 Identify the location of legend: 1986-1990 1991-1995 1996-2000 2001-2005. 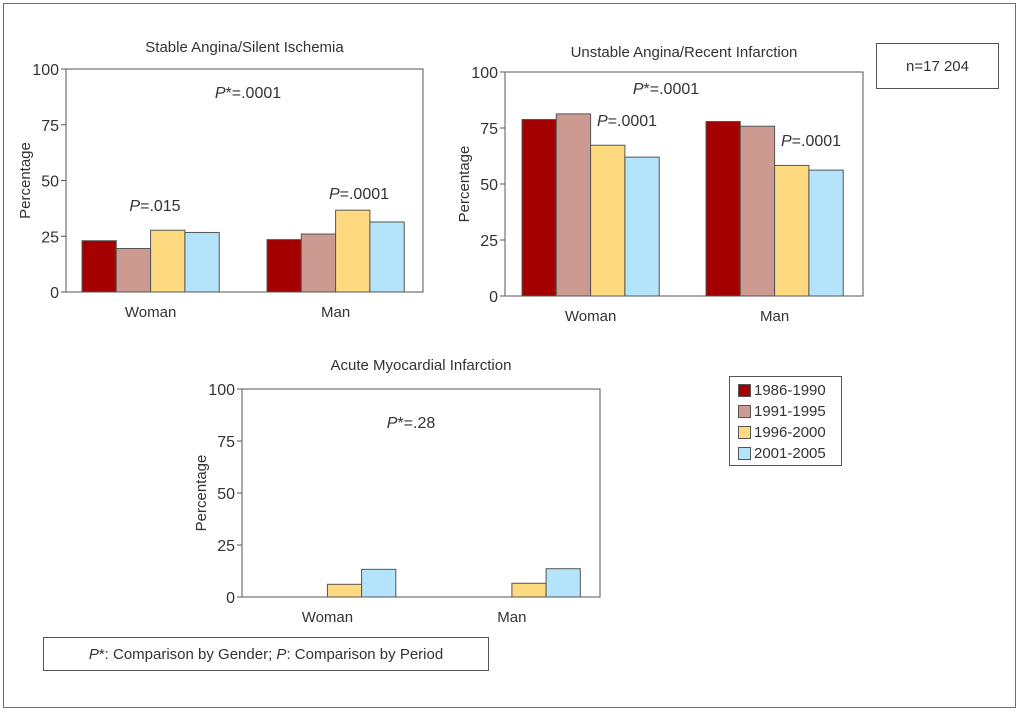
(785, 421).